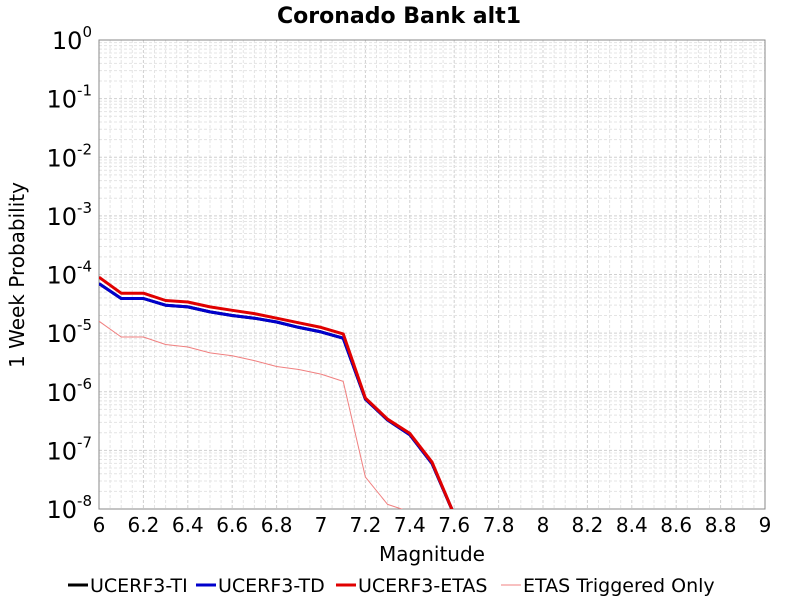  What do you see at coordinates (99, 525) in the screenshot?
I see `x-tick-label: 6` at bounding box center [99, 525].